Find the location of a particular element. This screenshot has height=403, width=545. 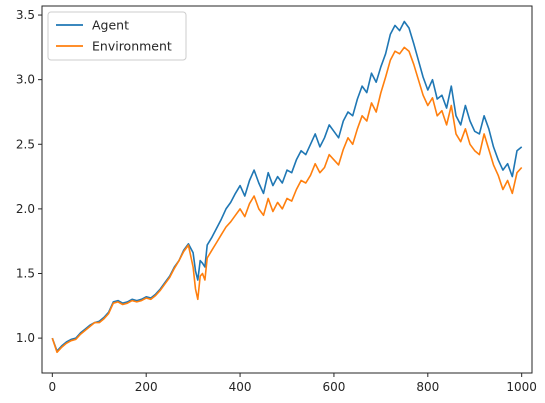

legend-box is located at coordinates (117, 36).